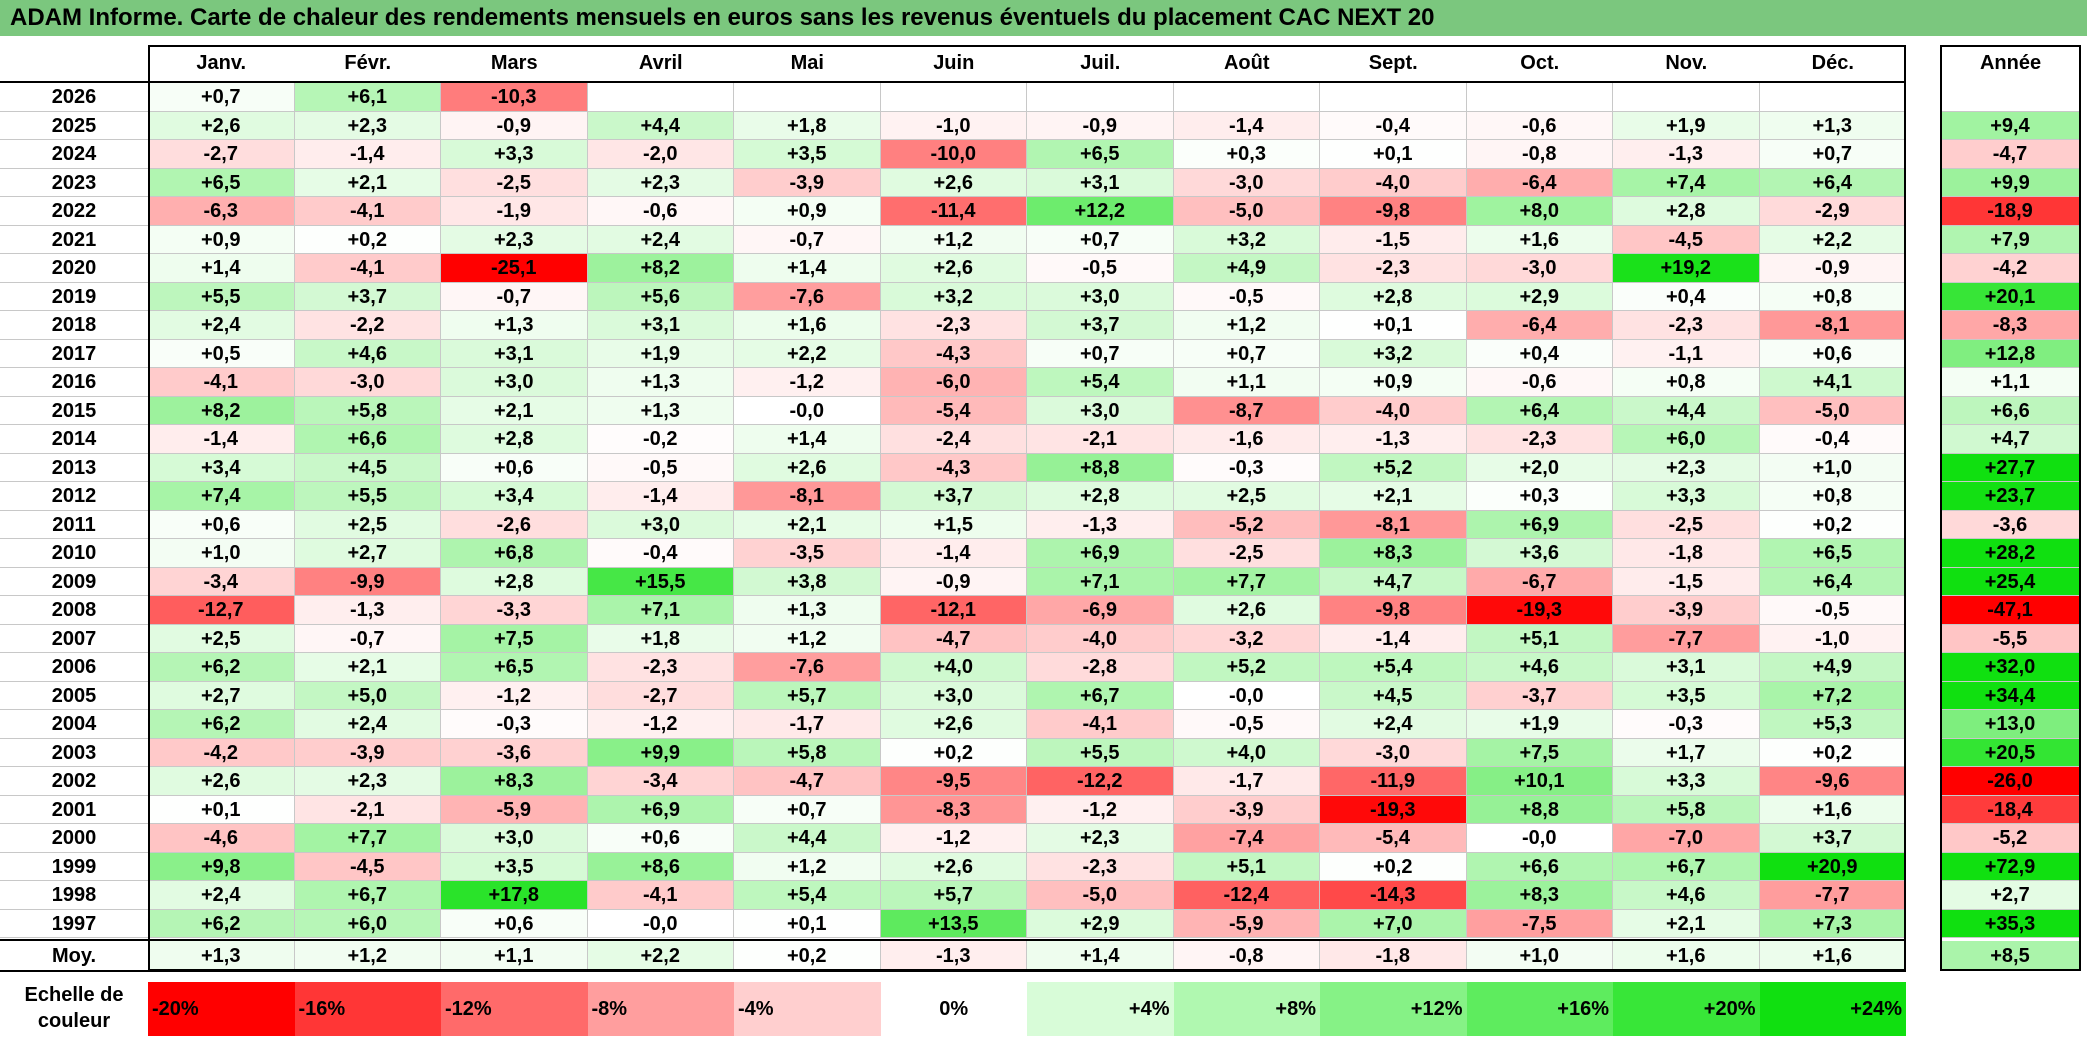 The height and width of the screenshot is (1037, 2087). What do you see at coordinates (807, 667) in the screenshot?
I see `heatmap-cell: -7,6` at bounding box center [807, 667].